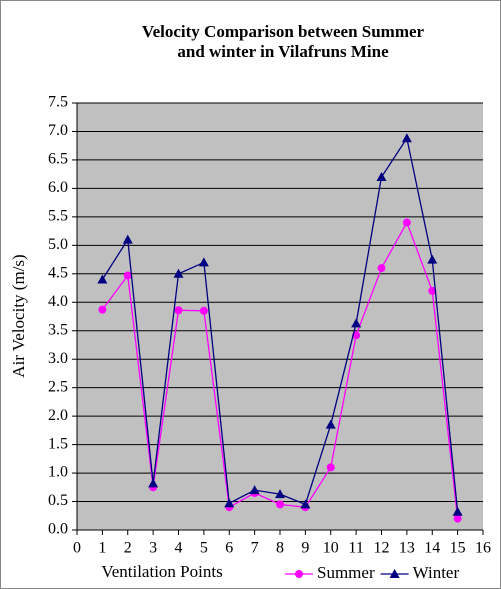 This screenshot has height=589, width=501. I want to click on x-tick-label: 4, so click(179, 548).